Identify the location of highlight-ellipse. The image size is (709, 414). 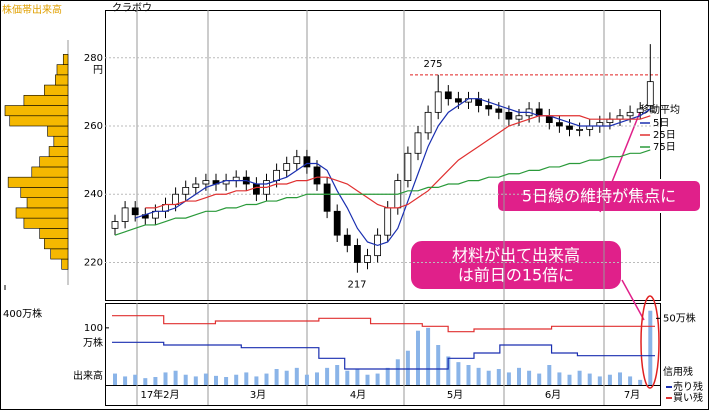
(650, 342).